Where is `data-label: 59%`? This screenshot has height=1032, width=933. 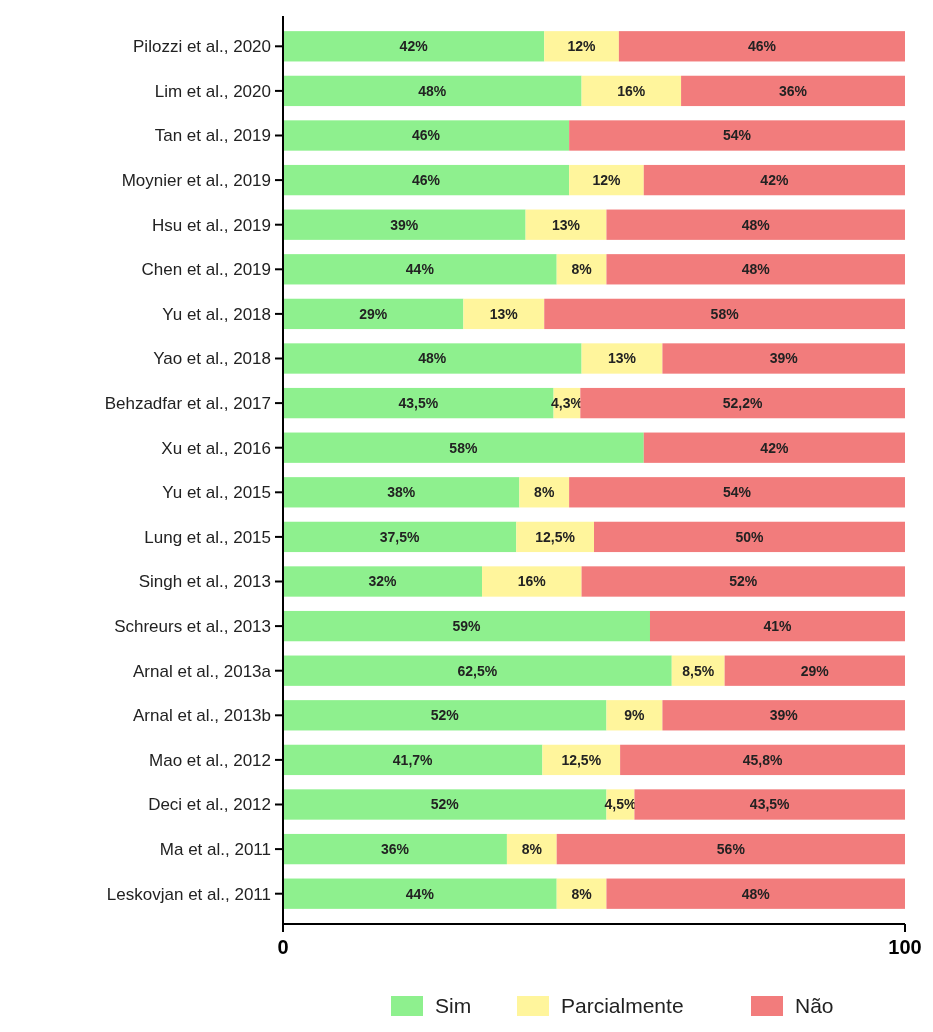 data-label: 59% is located at coordinates (467, 626).